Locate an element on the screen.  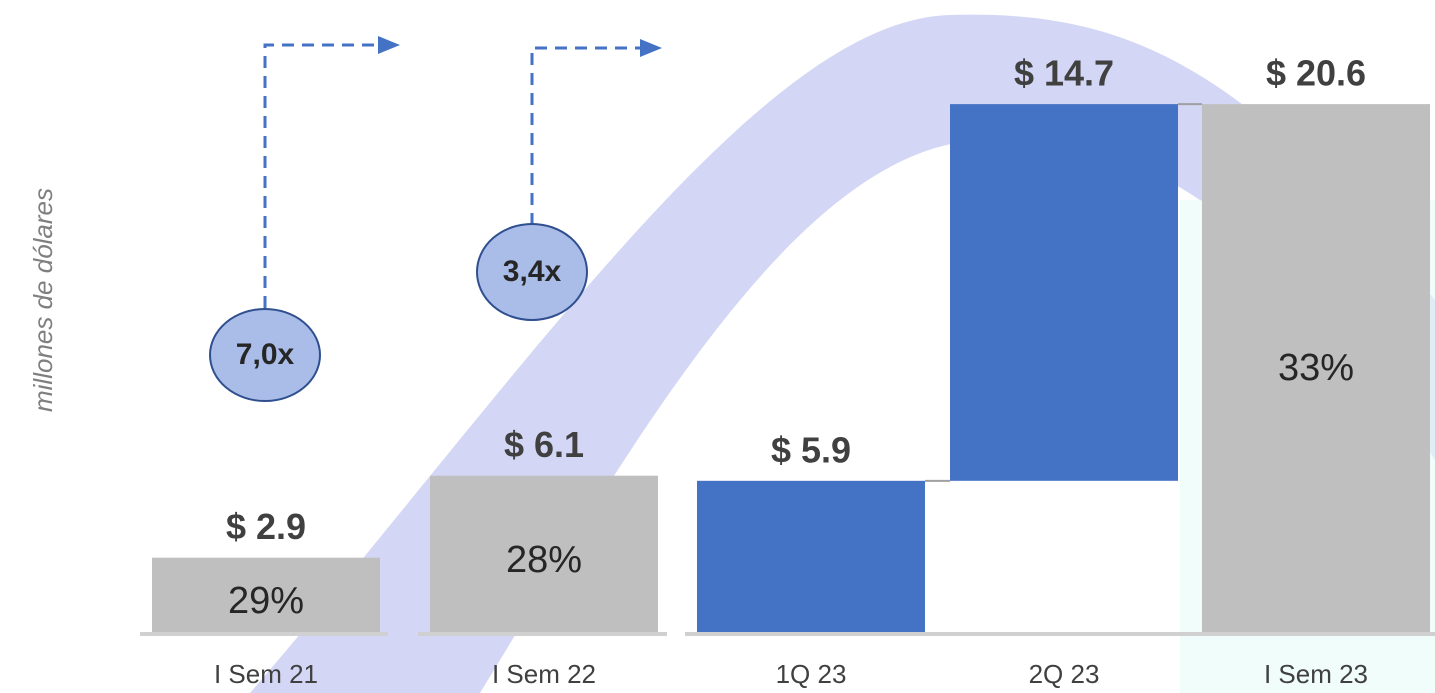
x-tick-label: I Sem 23 is located at coordinates (1316, 674).